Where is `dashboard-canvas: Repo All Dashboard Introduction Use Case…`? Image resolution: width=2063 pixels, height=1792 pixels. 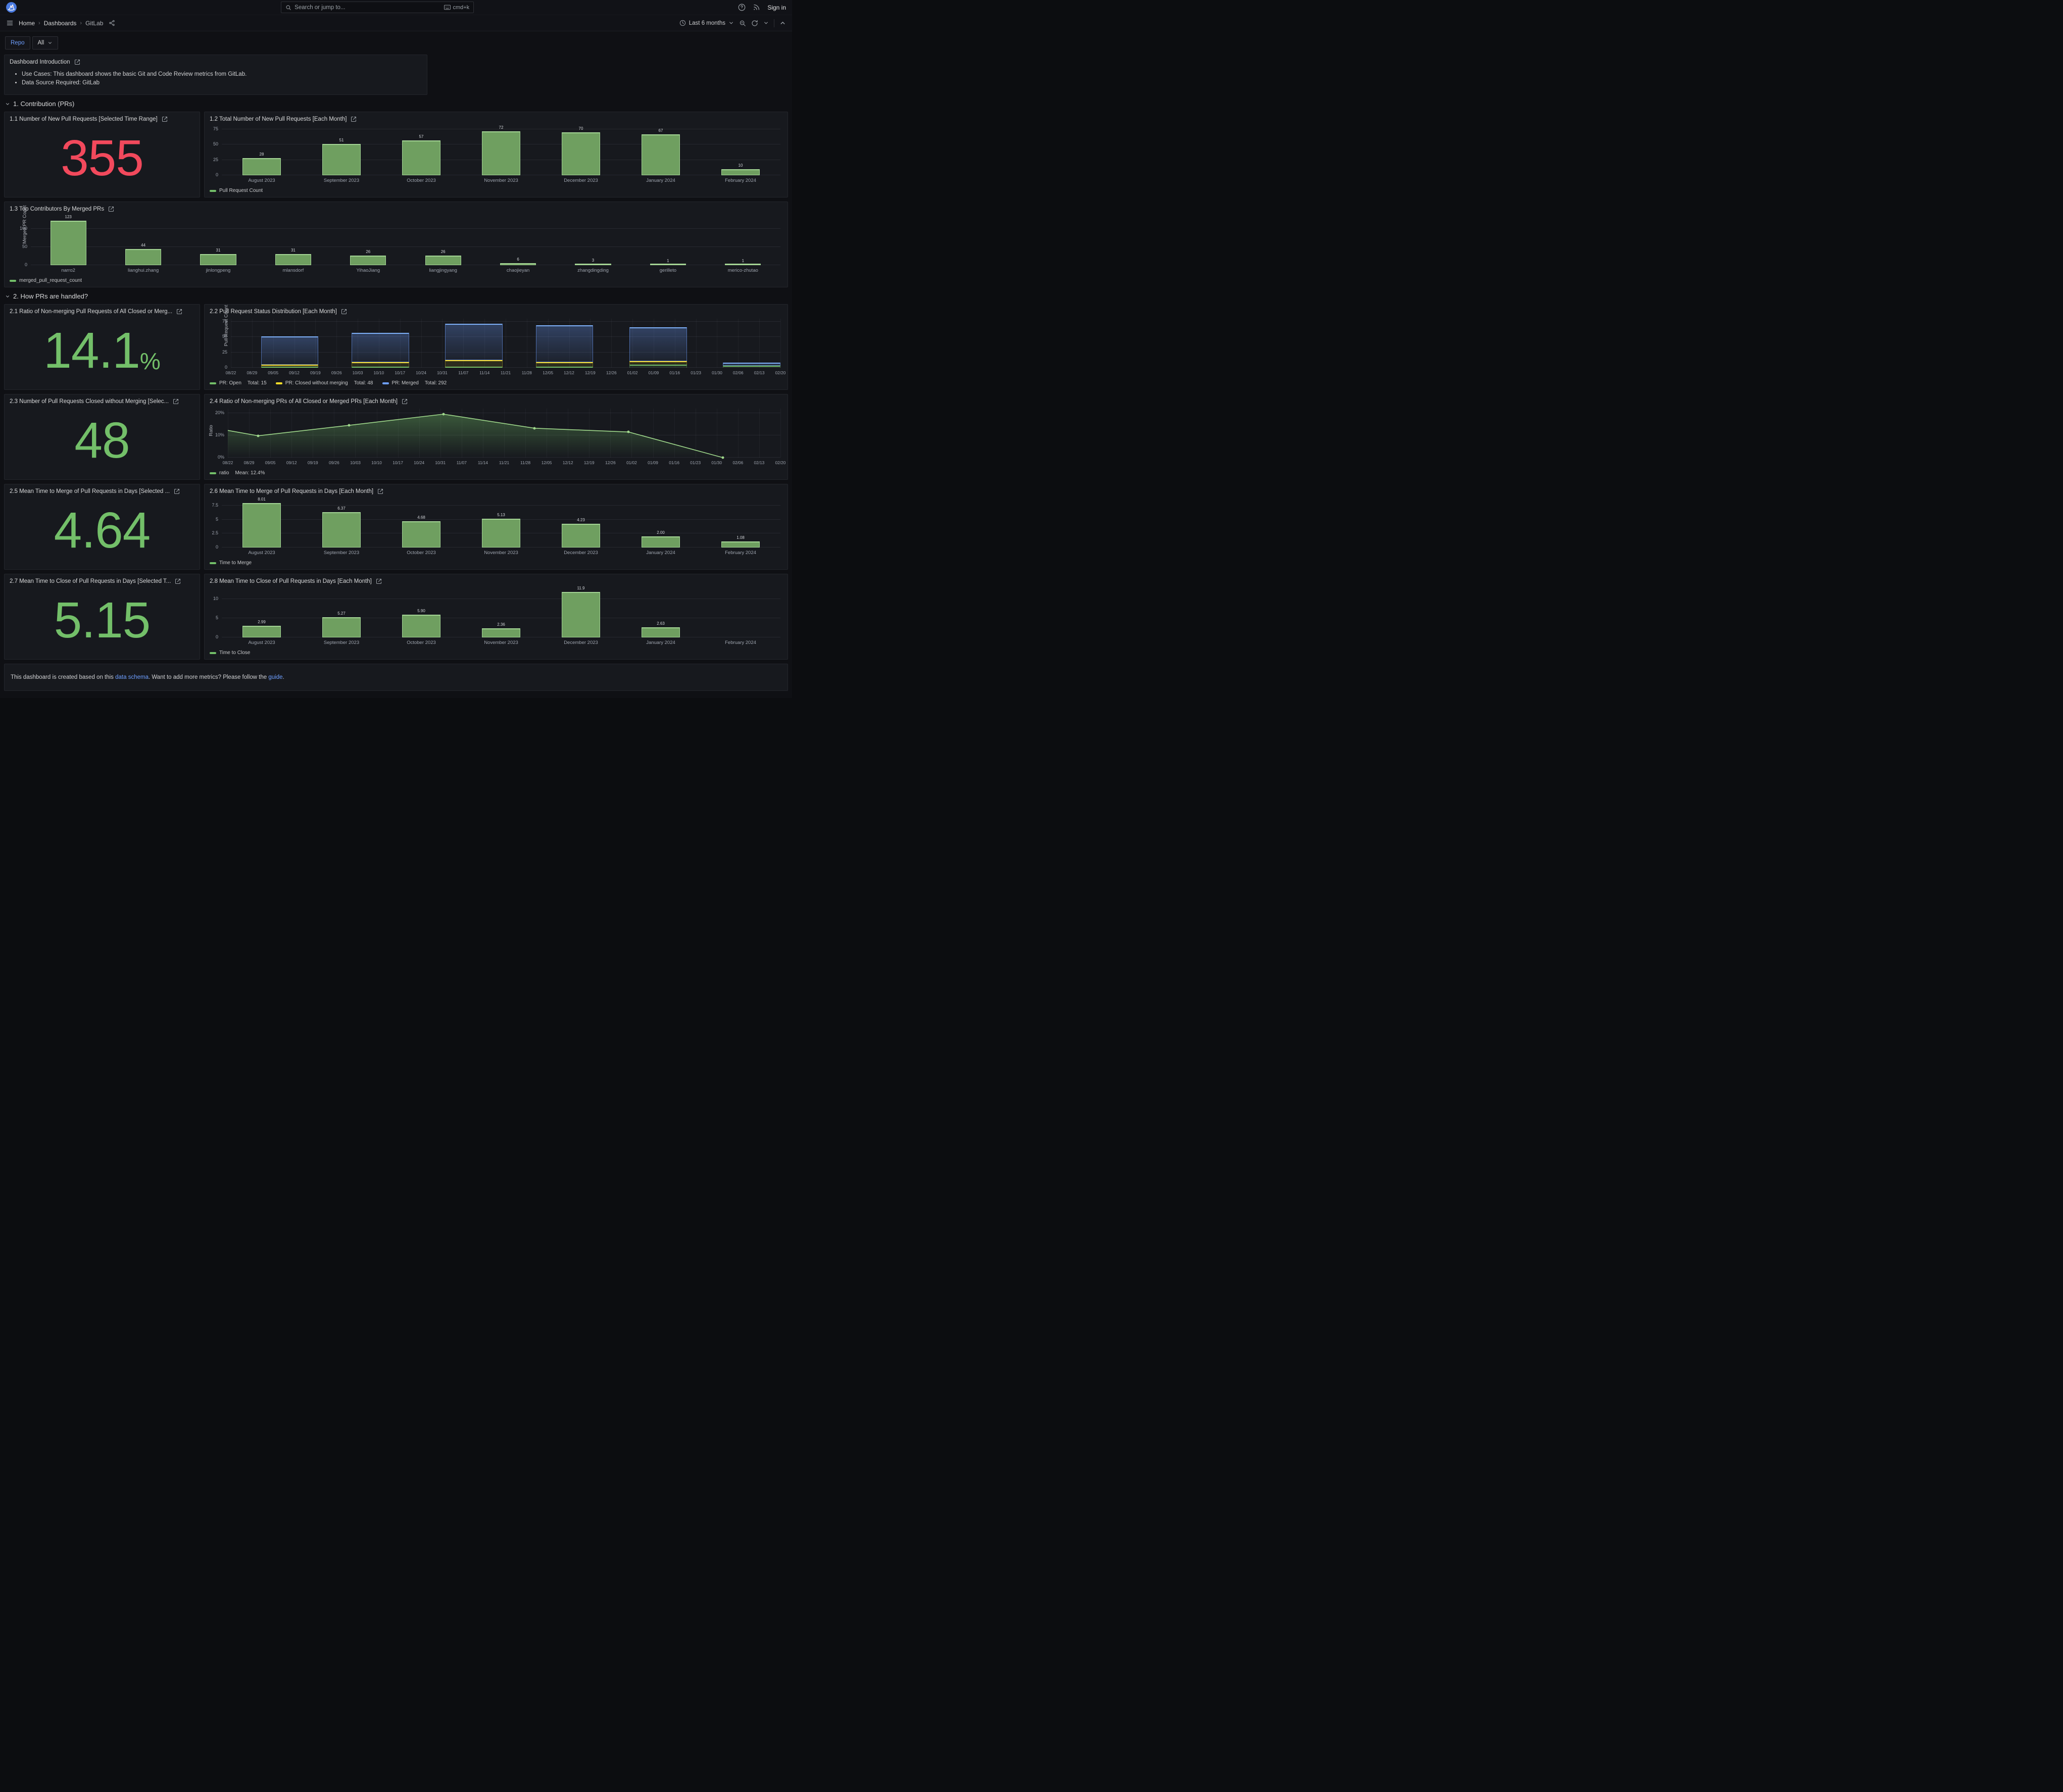
dashboard-canvas: Repo All Dashboard Introduction Use Case… is located at coordinates (396, 364).